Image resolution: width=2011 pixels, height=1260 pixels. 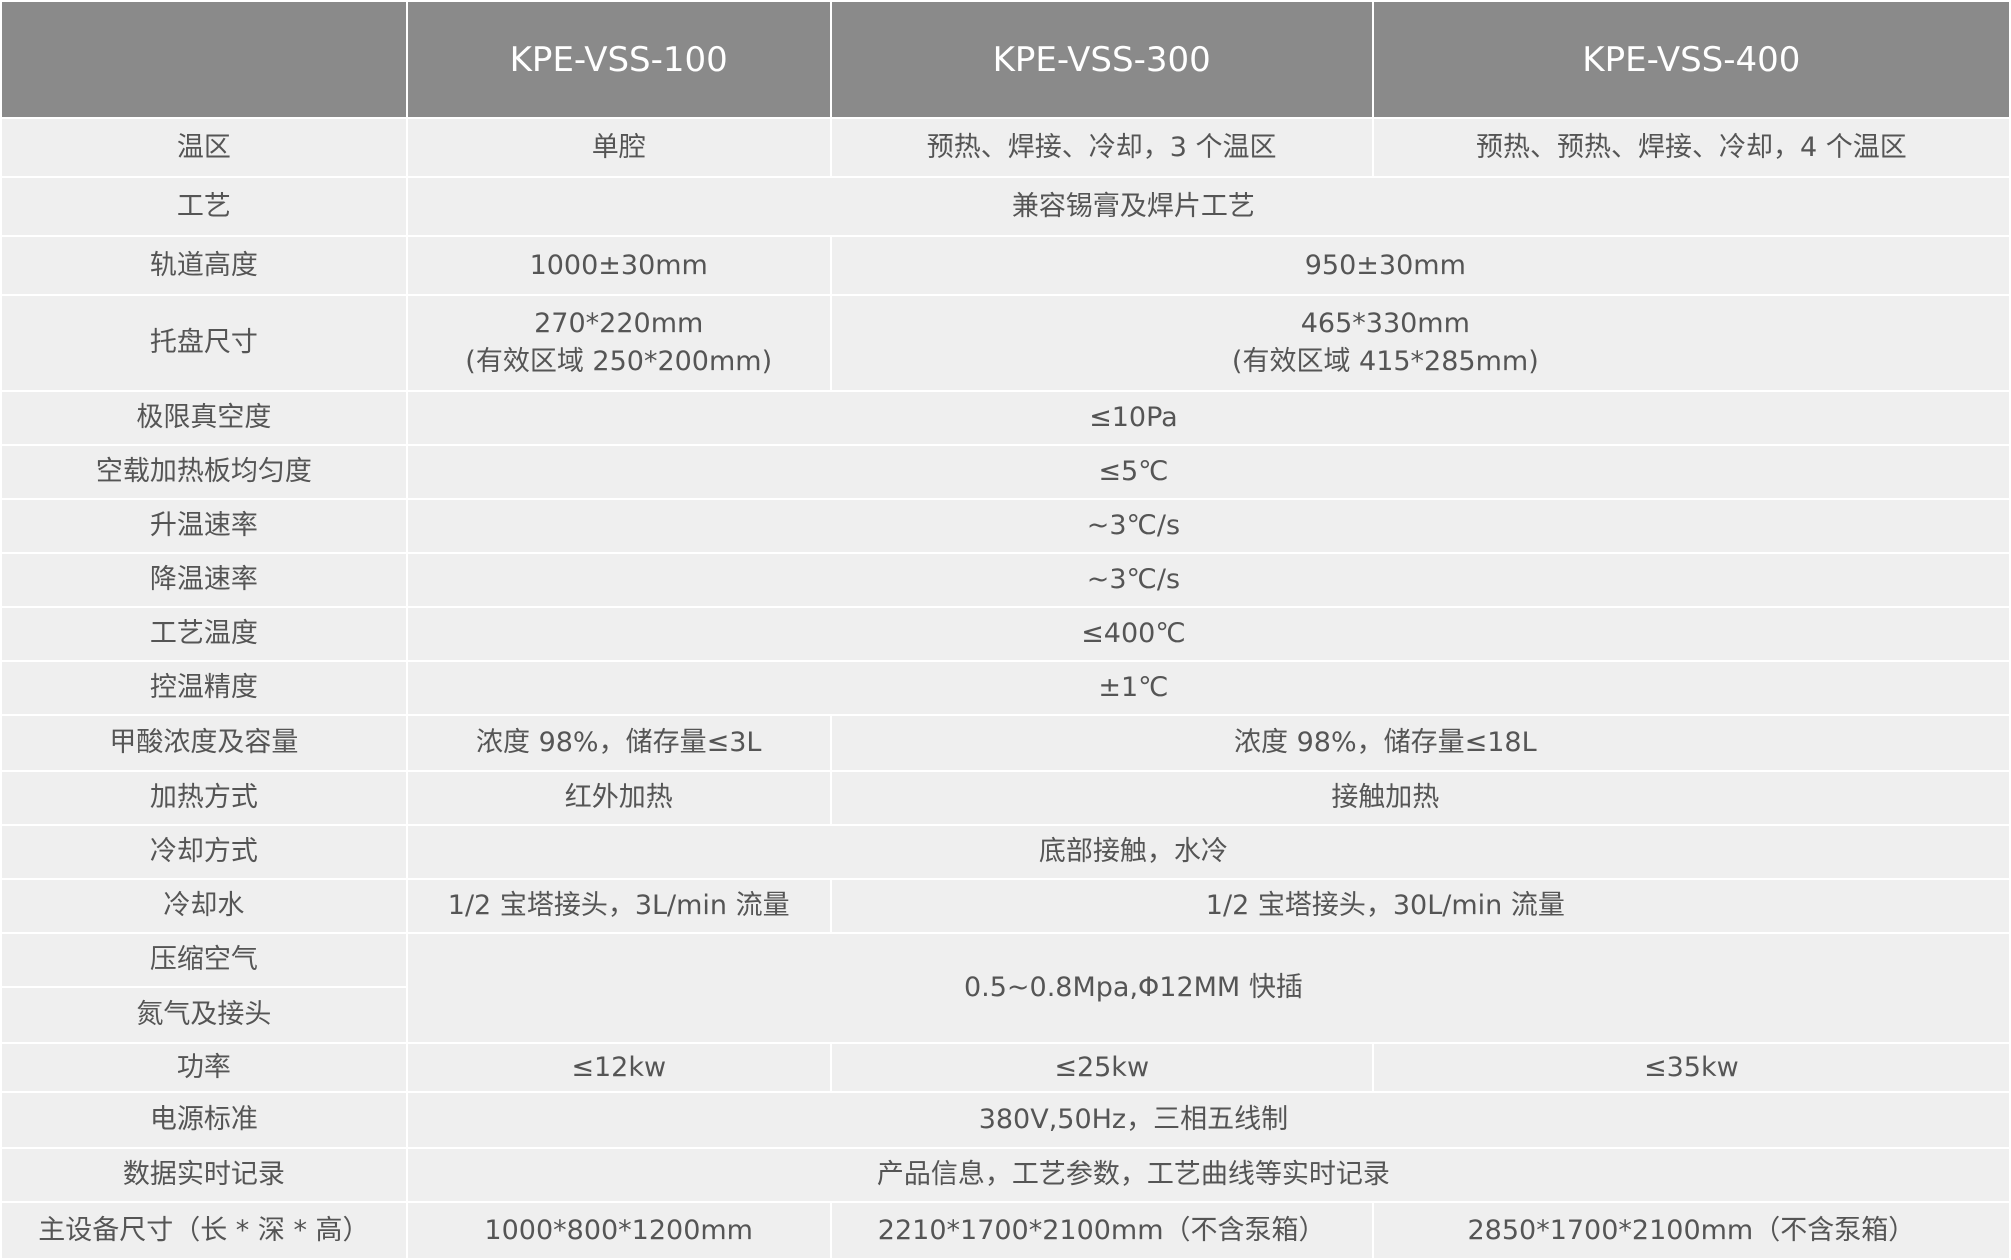 I want to click on row-label: 电源标准, so click(x=204, y=1120).